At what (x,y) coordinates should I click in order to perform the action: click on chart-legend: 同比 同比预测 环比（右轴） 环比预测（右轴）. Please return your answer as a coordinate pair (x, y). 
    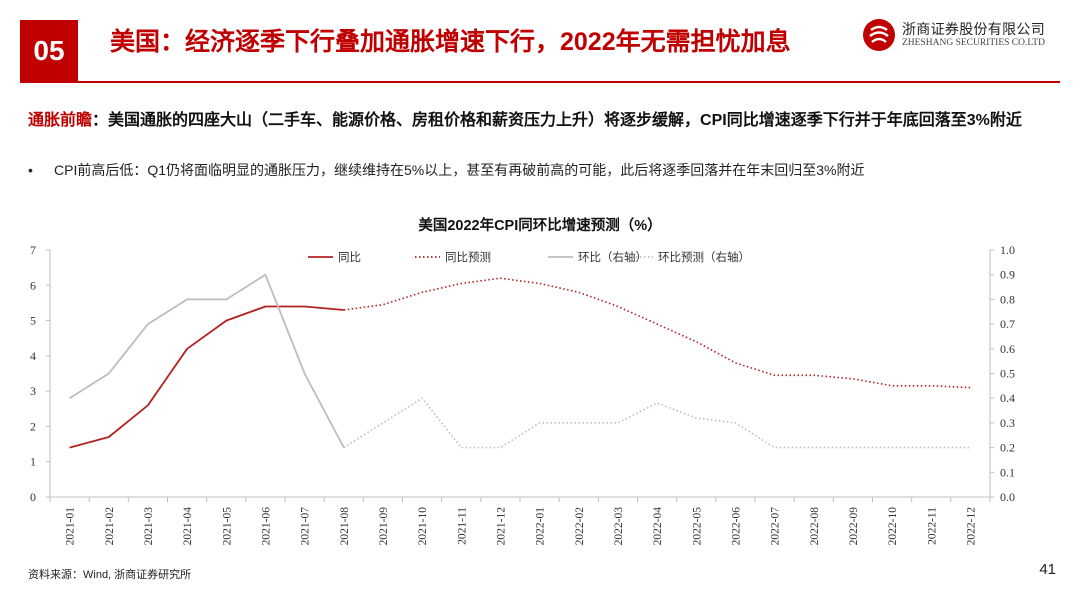
    Looking at the image, I should click on (529, 257).